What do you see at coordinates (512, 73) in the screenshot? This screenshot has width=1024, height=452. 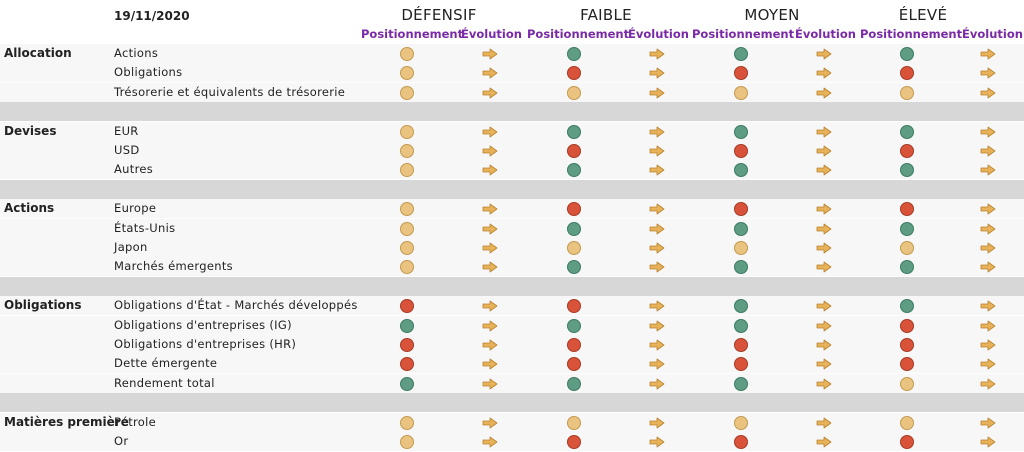 I see `table-row: Obligations` at bounding box center [512, 73].